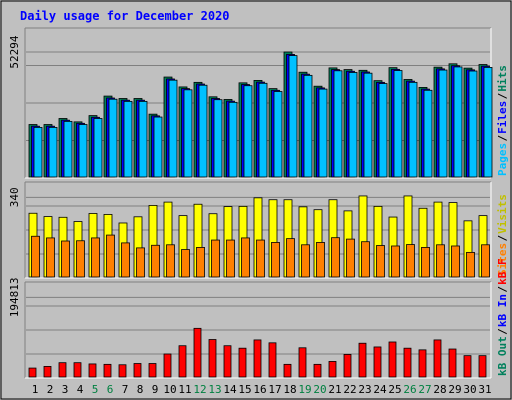  What do you see at coordinates (230, 389) in the screenshot?
I see `x-tick-label-14: 14` at bounding box center [230, 389].